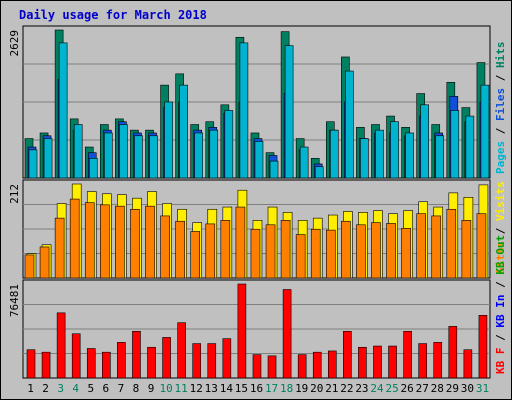 Image resolution: width=512 pixels, height=400 pixels. Describe the element at coordinates (437, 388) in the screenshot. I see `x-tick-label: 28` at that location.